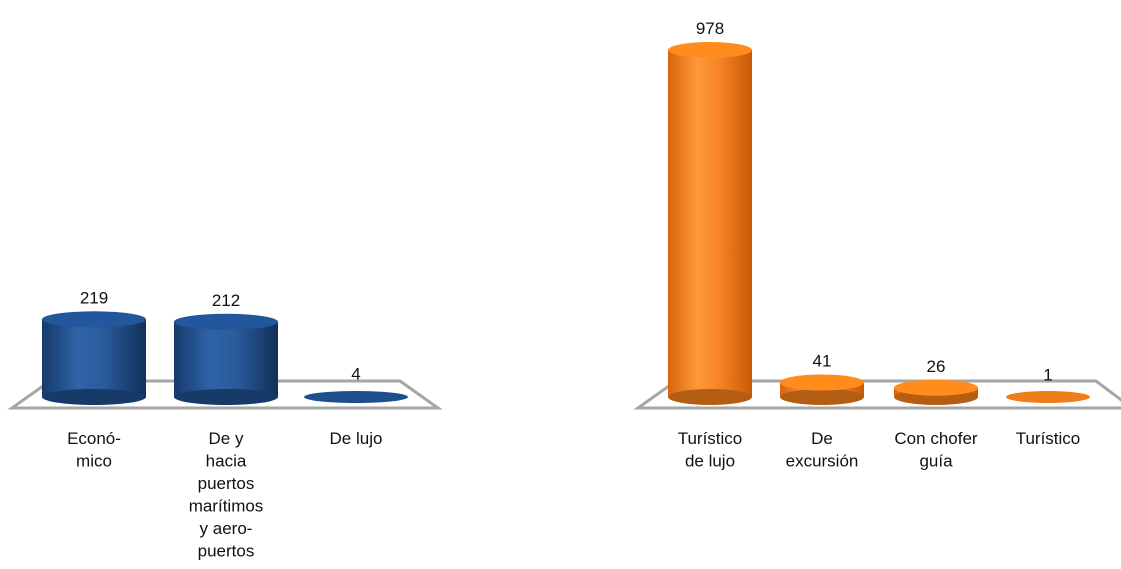 This screenshot has height=569, width=1121. Describe the element at coordinates (94, 297) in the screenshot. I see `data-label: 219` at that location.